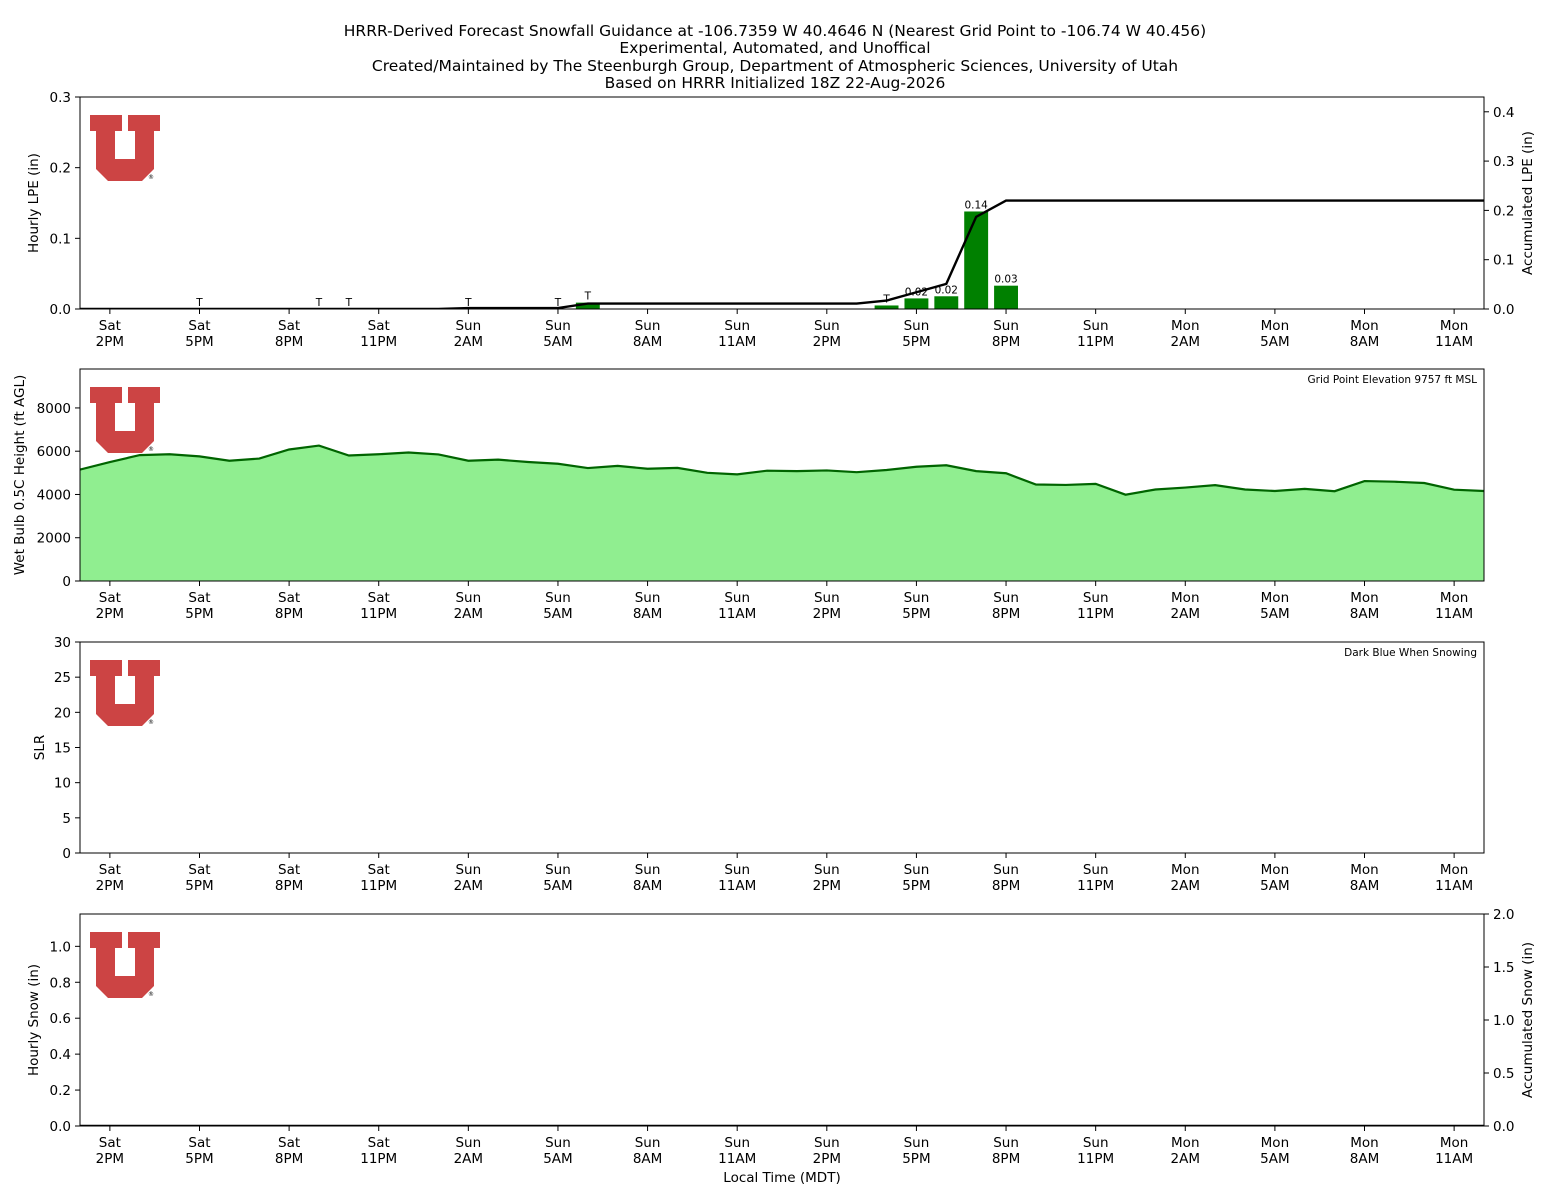 This screenshot has width=1550, height=1200. What do you see at coordinates (54, 452) in the screenshot?
I see `y-tick-label: 6000` at bounding box center [54, 452].